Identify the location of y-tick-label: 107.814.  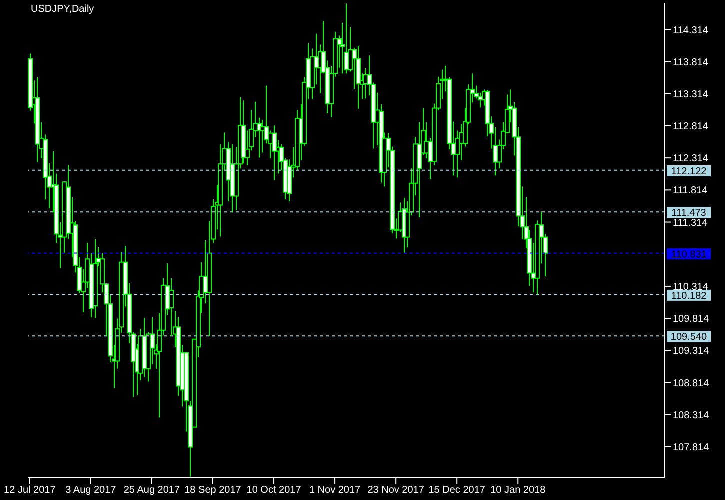
(691, 448).